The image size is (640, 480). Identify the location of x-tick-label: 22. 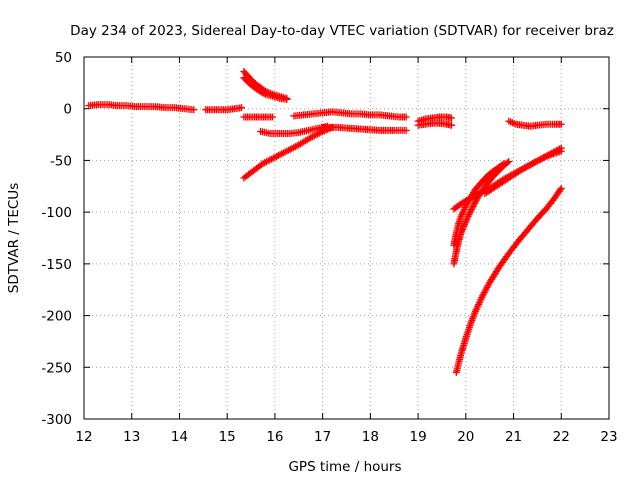
(561, 437).